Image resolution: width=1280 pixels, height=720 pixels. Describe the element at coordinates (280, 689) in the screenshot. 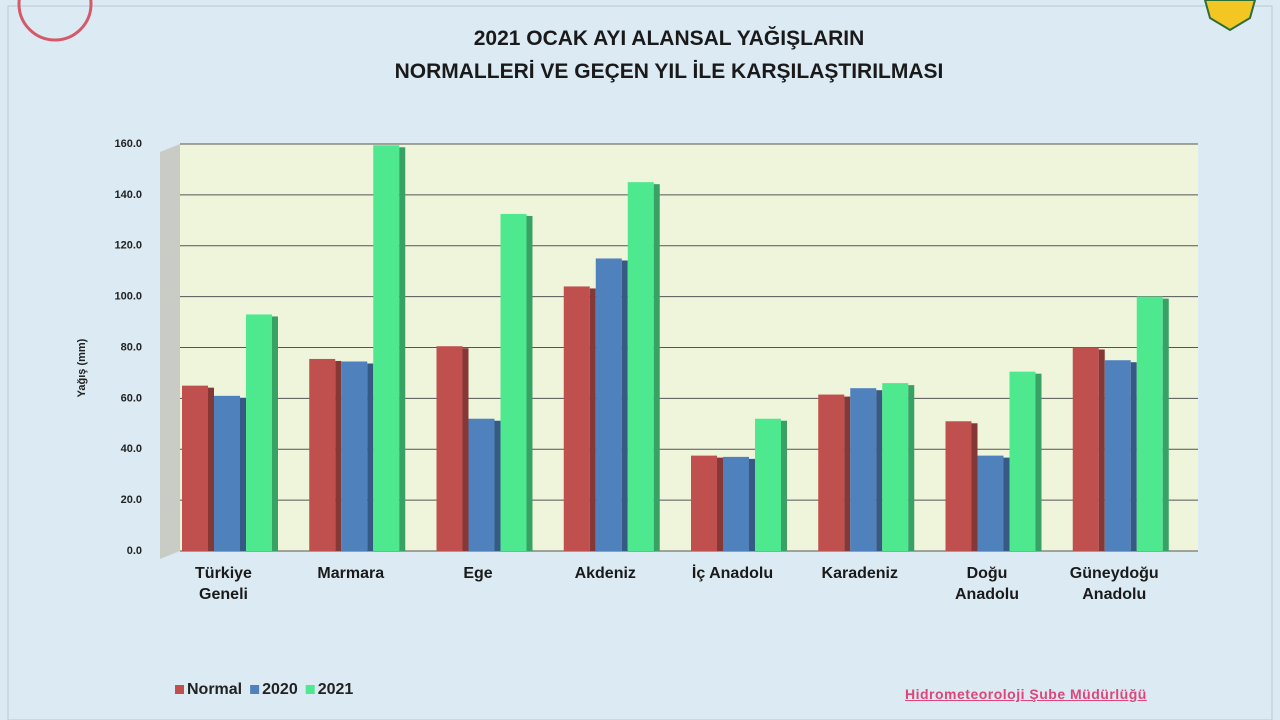

I see `legend-label: 2020` at that location.